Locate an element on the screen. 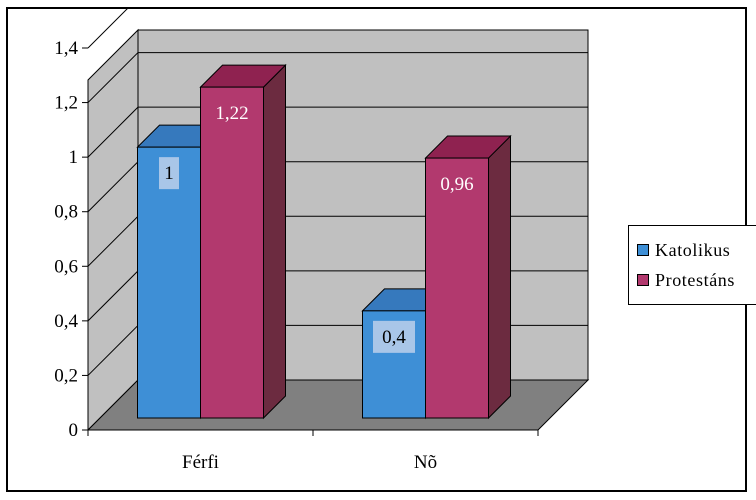  legend: Katolikus Protestáns is located at coordinates (692, 265).